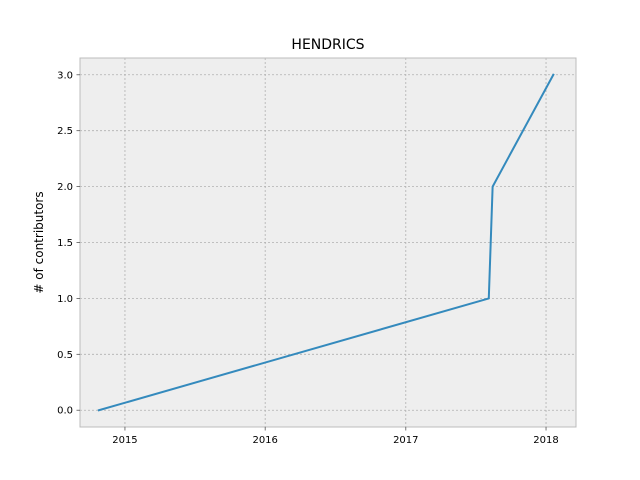 The width and height of the screenshot is (640, 480). Describe the element at coordinates (39, 242) in the screenshot. I see `y-axis-label: # of contributors` at that location.